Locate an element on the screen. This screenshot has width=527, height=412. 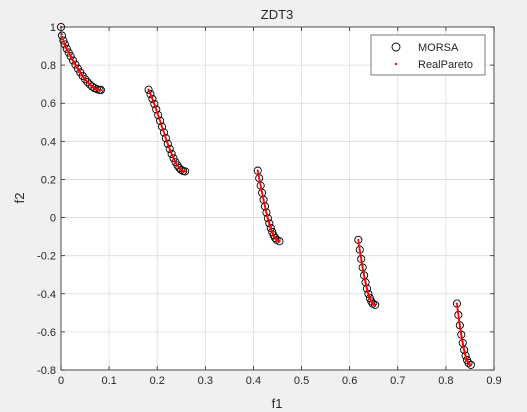
x-tick-label: 0.1 is located at coordinates (108, 381).